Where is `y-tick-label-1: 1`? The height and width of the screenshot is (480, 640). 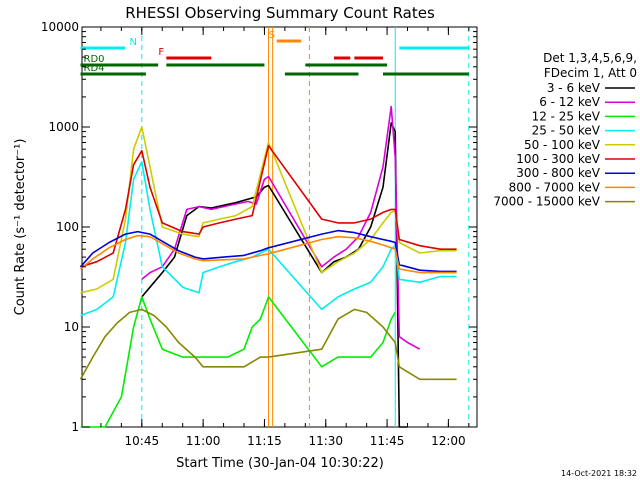
y-tick-label-1: 1 is located at coordinates (75, 427).